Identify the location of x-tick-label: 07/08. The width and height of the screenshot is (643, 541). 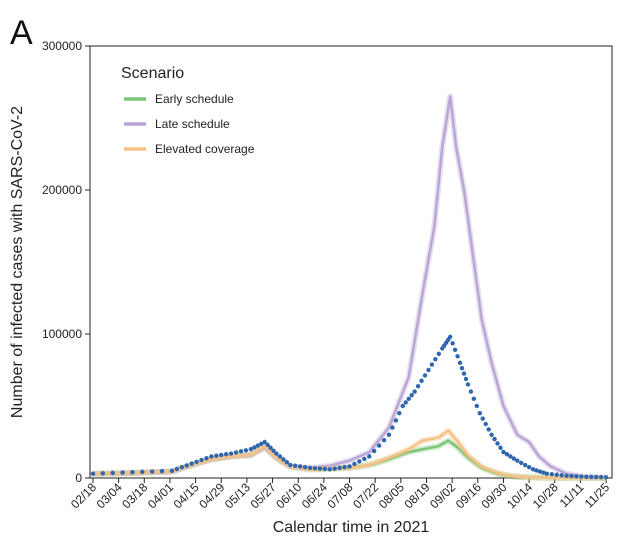
(340, 495).